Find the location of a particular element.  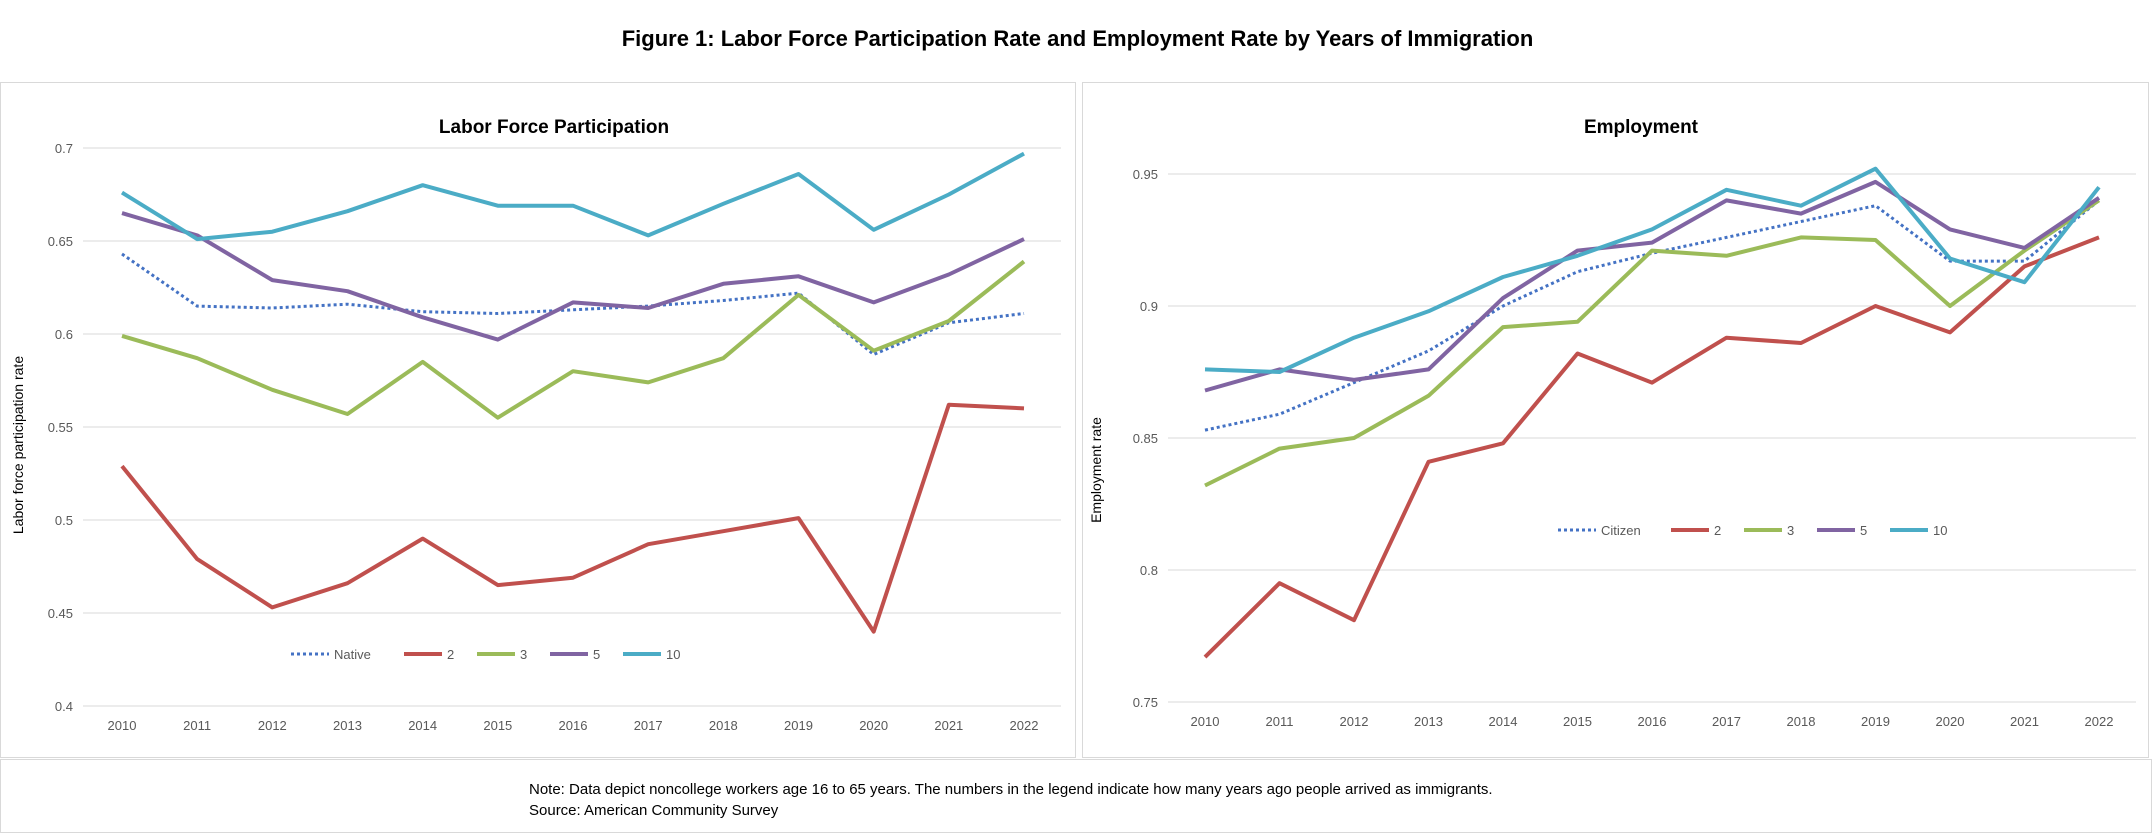

y-tick-label: 0.65 is located at coordinates (60, 241).